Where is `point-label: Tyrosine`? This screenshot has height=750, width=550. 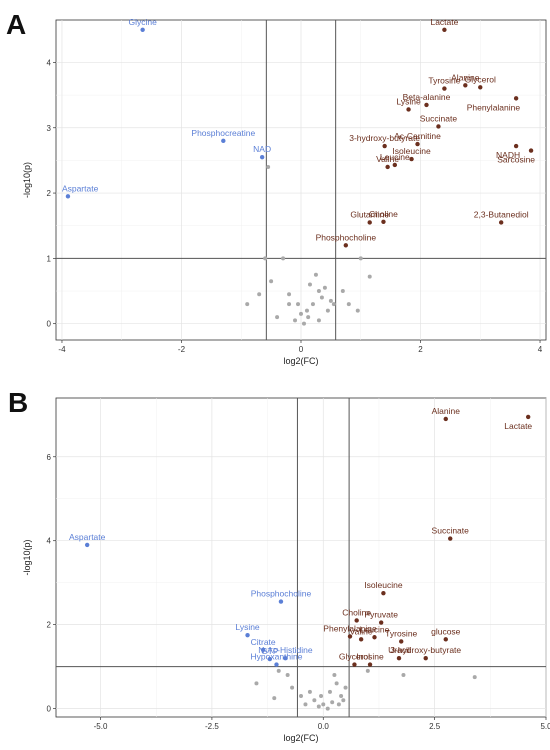
point-label: Tyrosine is located at coordinates (401, 633).